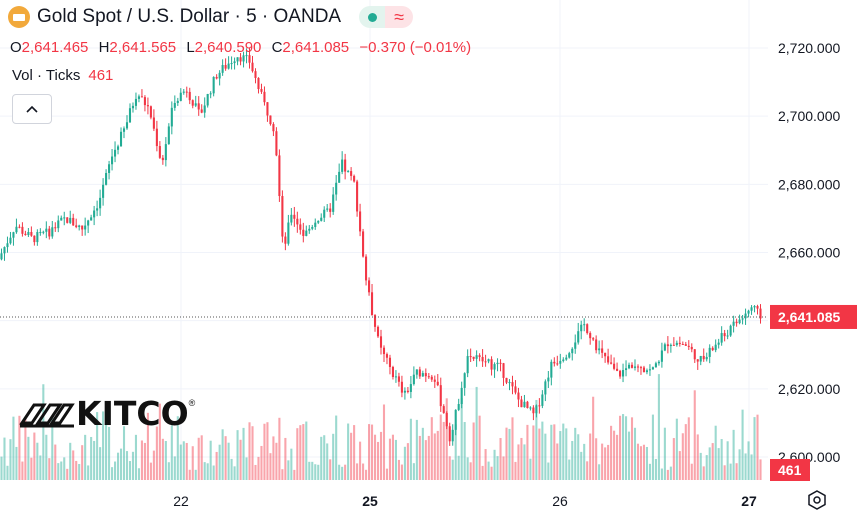 Image resolution: width=857 pixels, height=515 pixels. I want to click on y-tick-label: 2,620.000, so click(809, 389).